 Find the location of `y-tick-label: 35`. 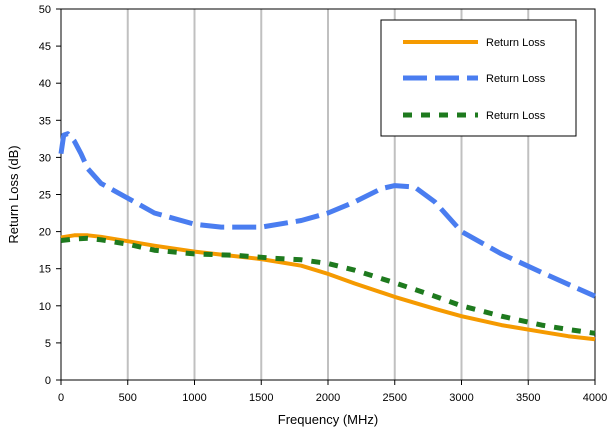

y-tick-label: 35 is located at coordinates (45, 121).